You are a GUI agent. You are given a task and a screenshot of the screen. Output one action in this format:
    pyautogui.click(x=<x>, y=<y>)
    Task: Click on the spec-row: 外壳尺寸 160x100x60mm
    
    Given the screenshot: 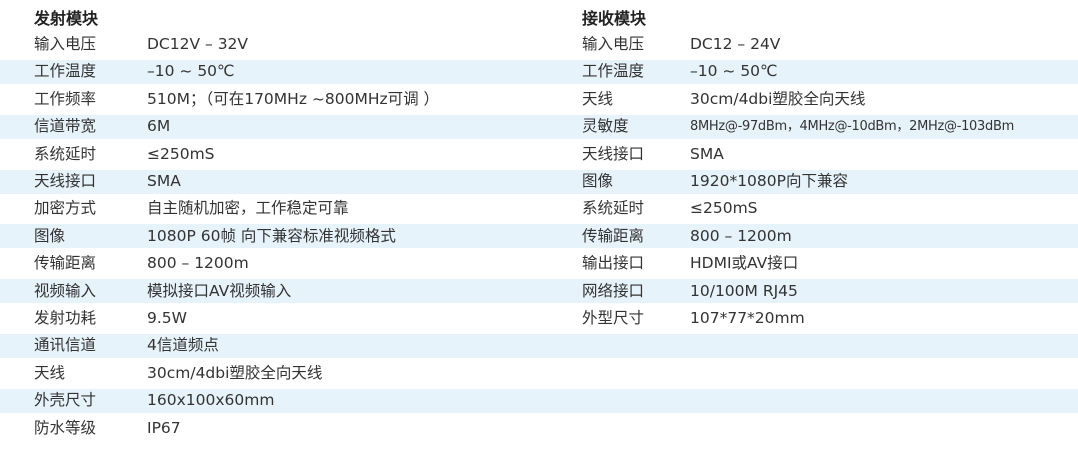 What is the action you would take?
    pyautogui.click(x=289, y=400)
    